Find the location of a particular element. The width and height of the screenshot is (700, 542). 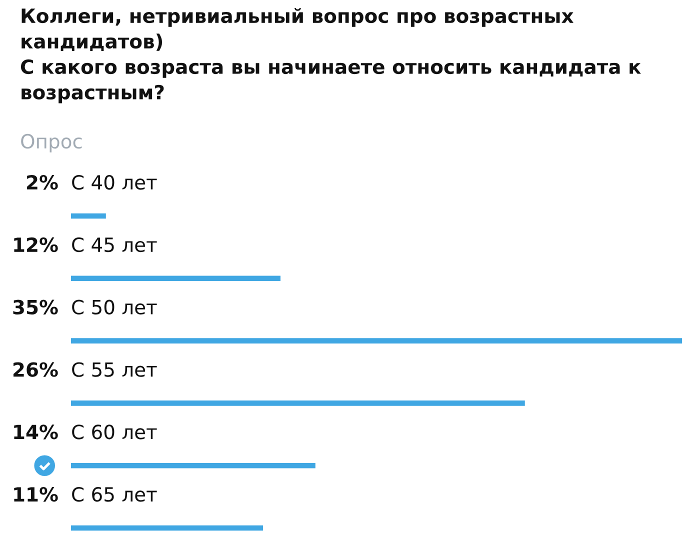

y-tick-label: С 45 лет is located at coordinates (114, 244).